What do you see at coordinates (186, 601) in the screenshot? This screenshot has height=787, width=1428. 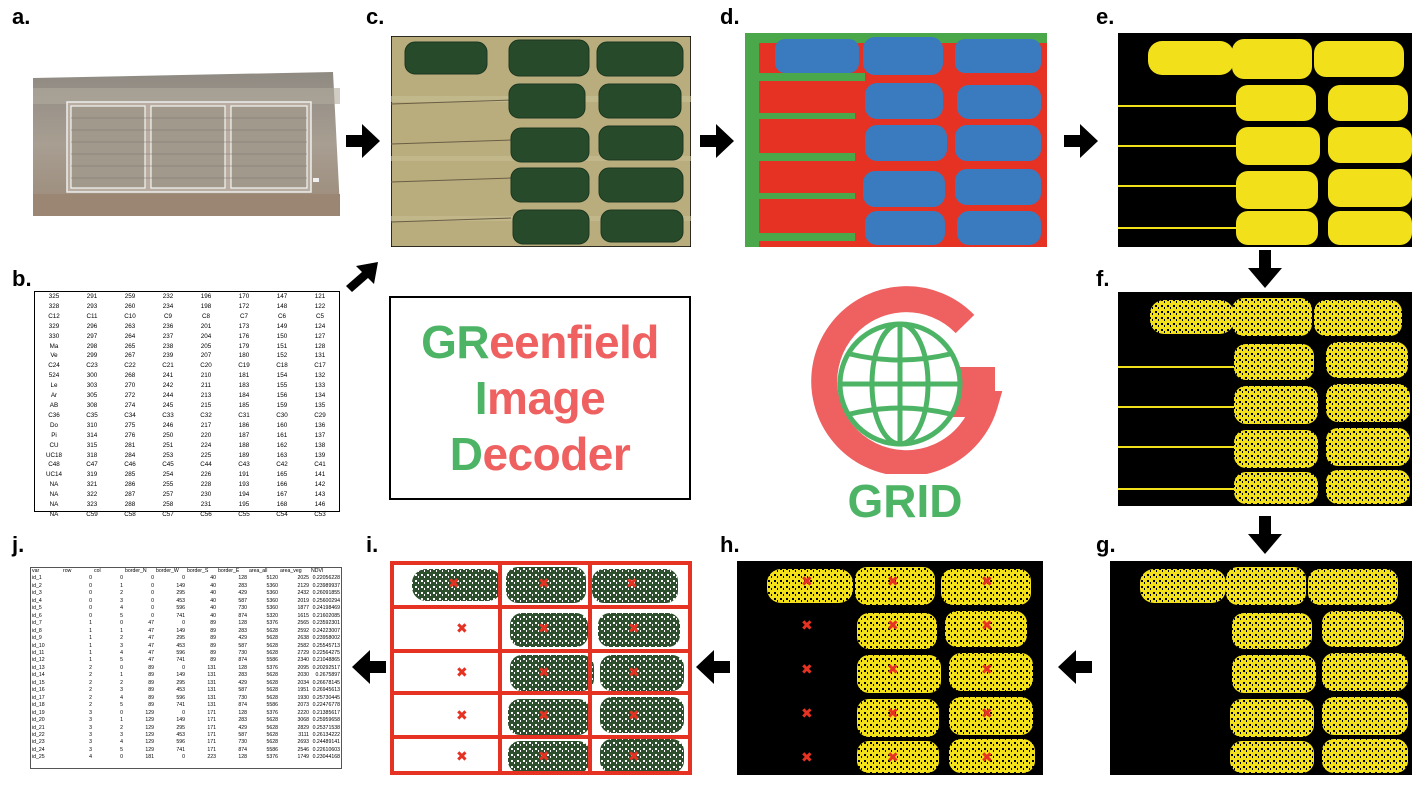 I see `table-row: id_4 0 3 0 453 40 587 5360 2019 0.25600294` at bounding box center [186, 601].